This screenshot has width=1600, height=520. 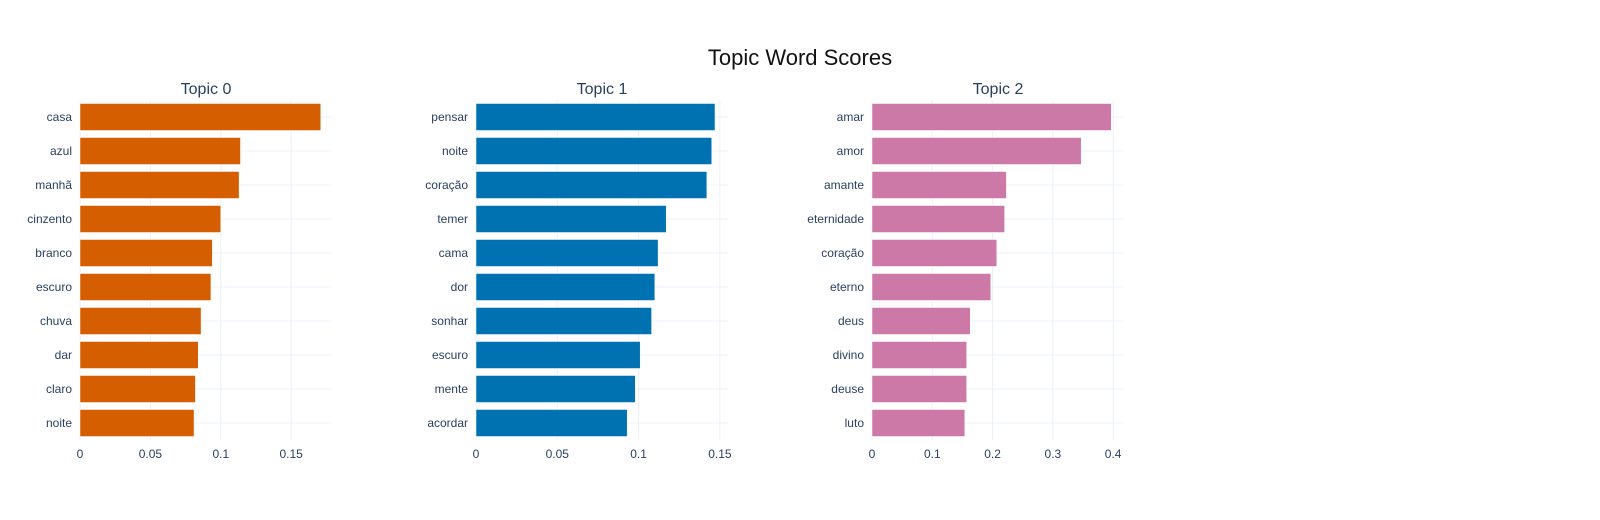 What do you see at coordinates (160, 151) in the screenshot?
I see `bar-azul` at bounding box center [160, 151].